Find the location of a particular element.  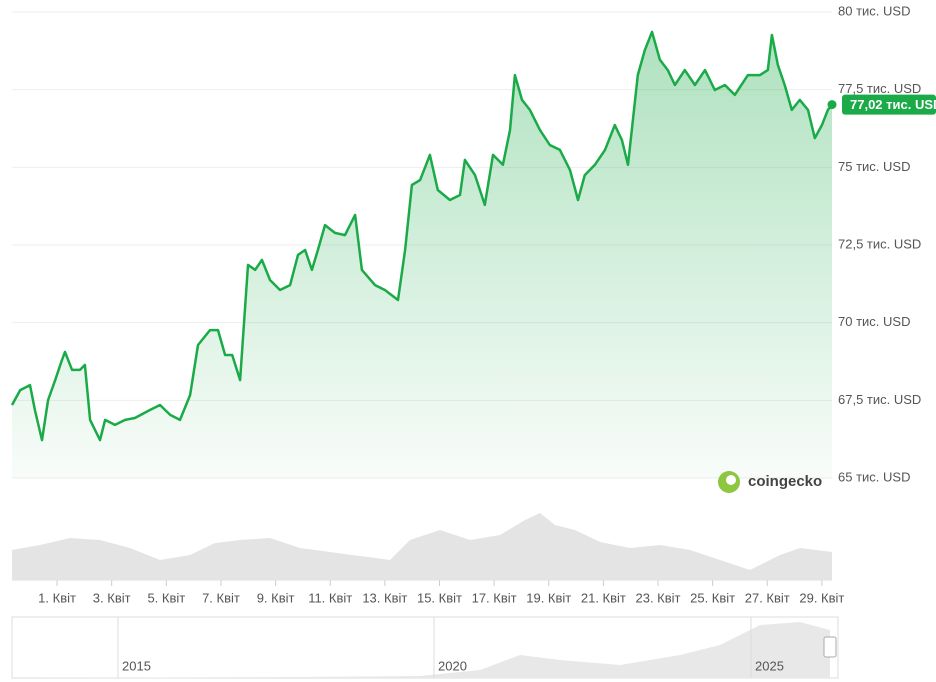

y-tick-label: 80 тис. USD is located at coordinates (874, 10).